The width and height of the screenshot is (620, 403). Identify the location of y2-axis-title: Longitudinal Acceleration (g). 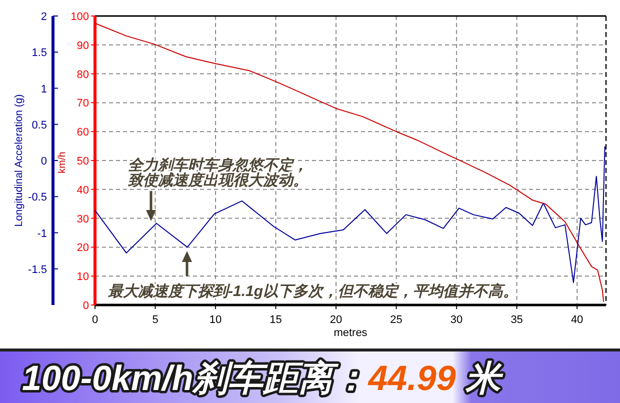
(19, 160).